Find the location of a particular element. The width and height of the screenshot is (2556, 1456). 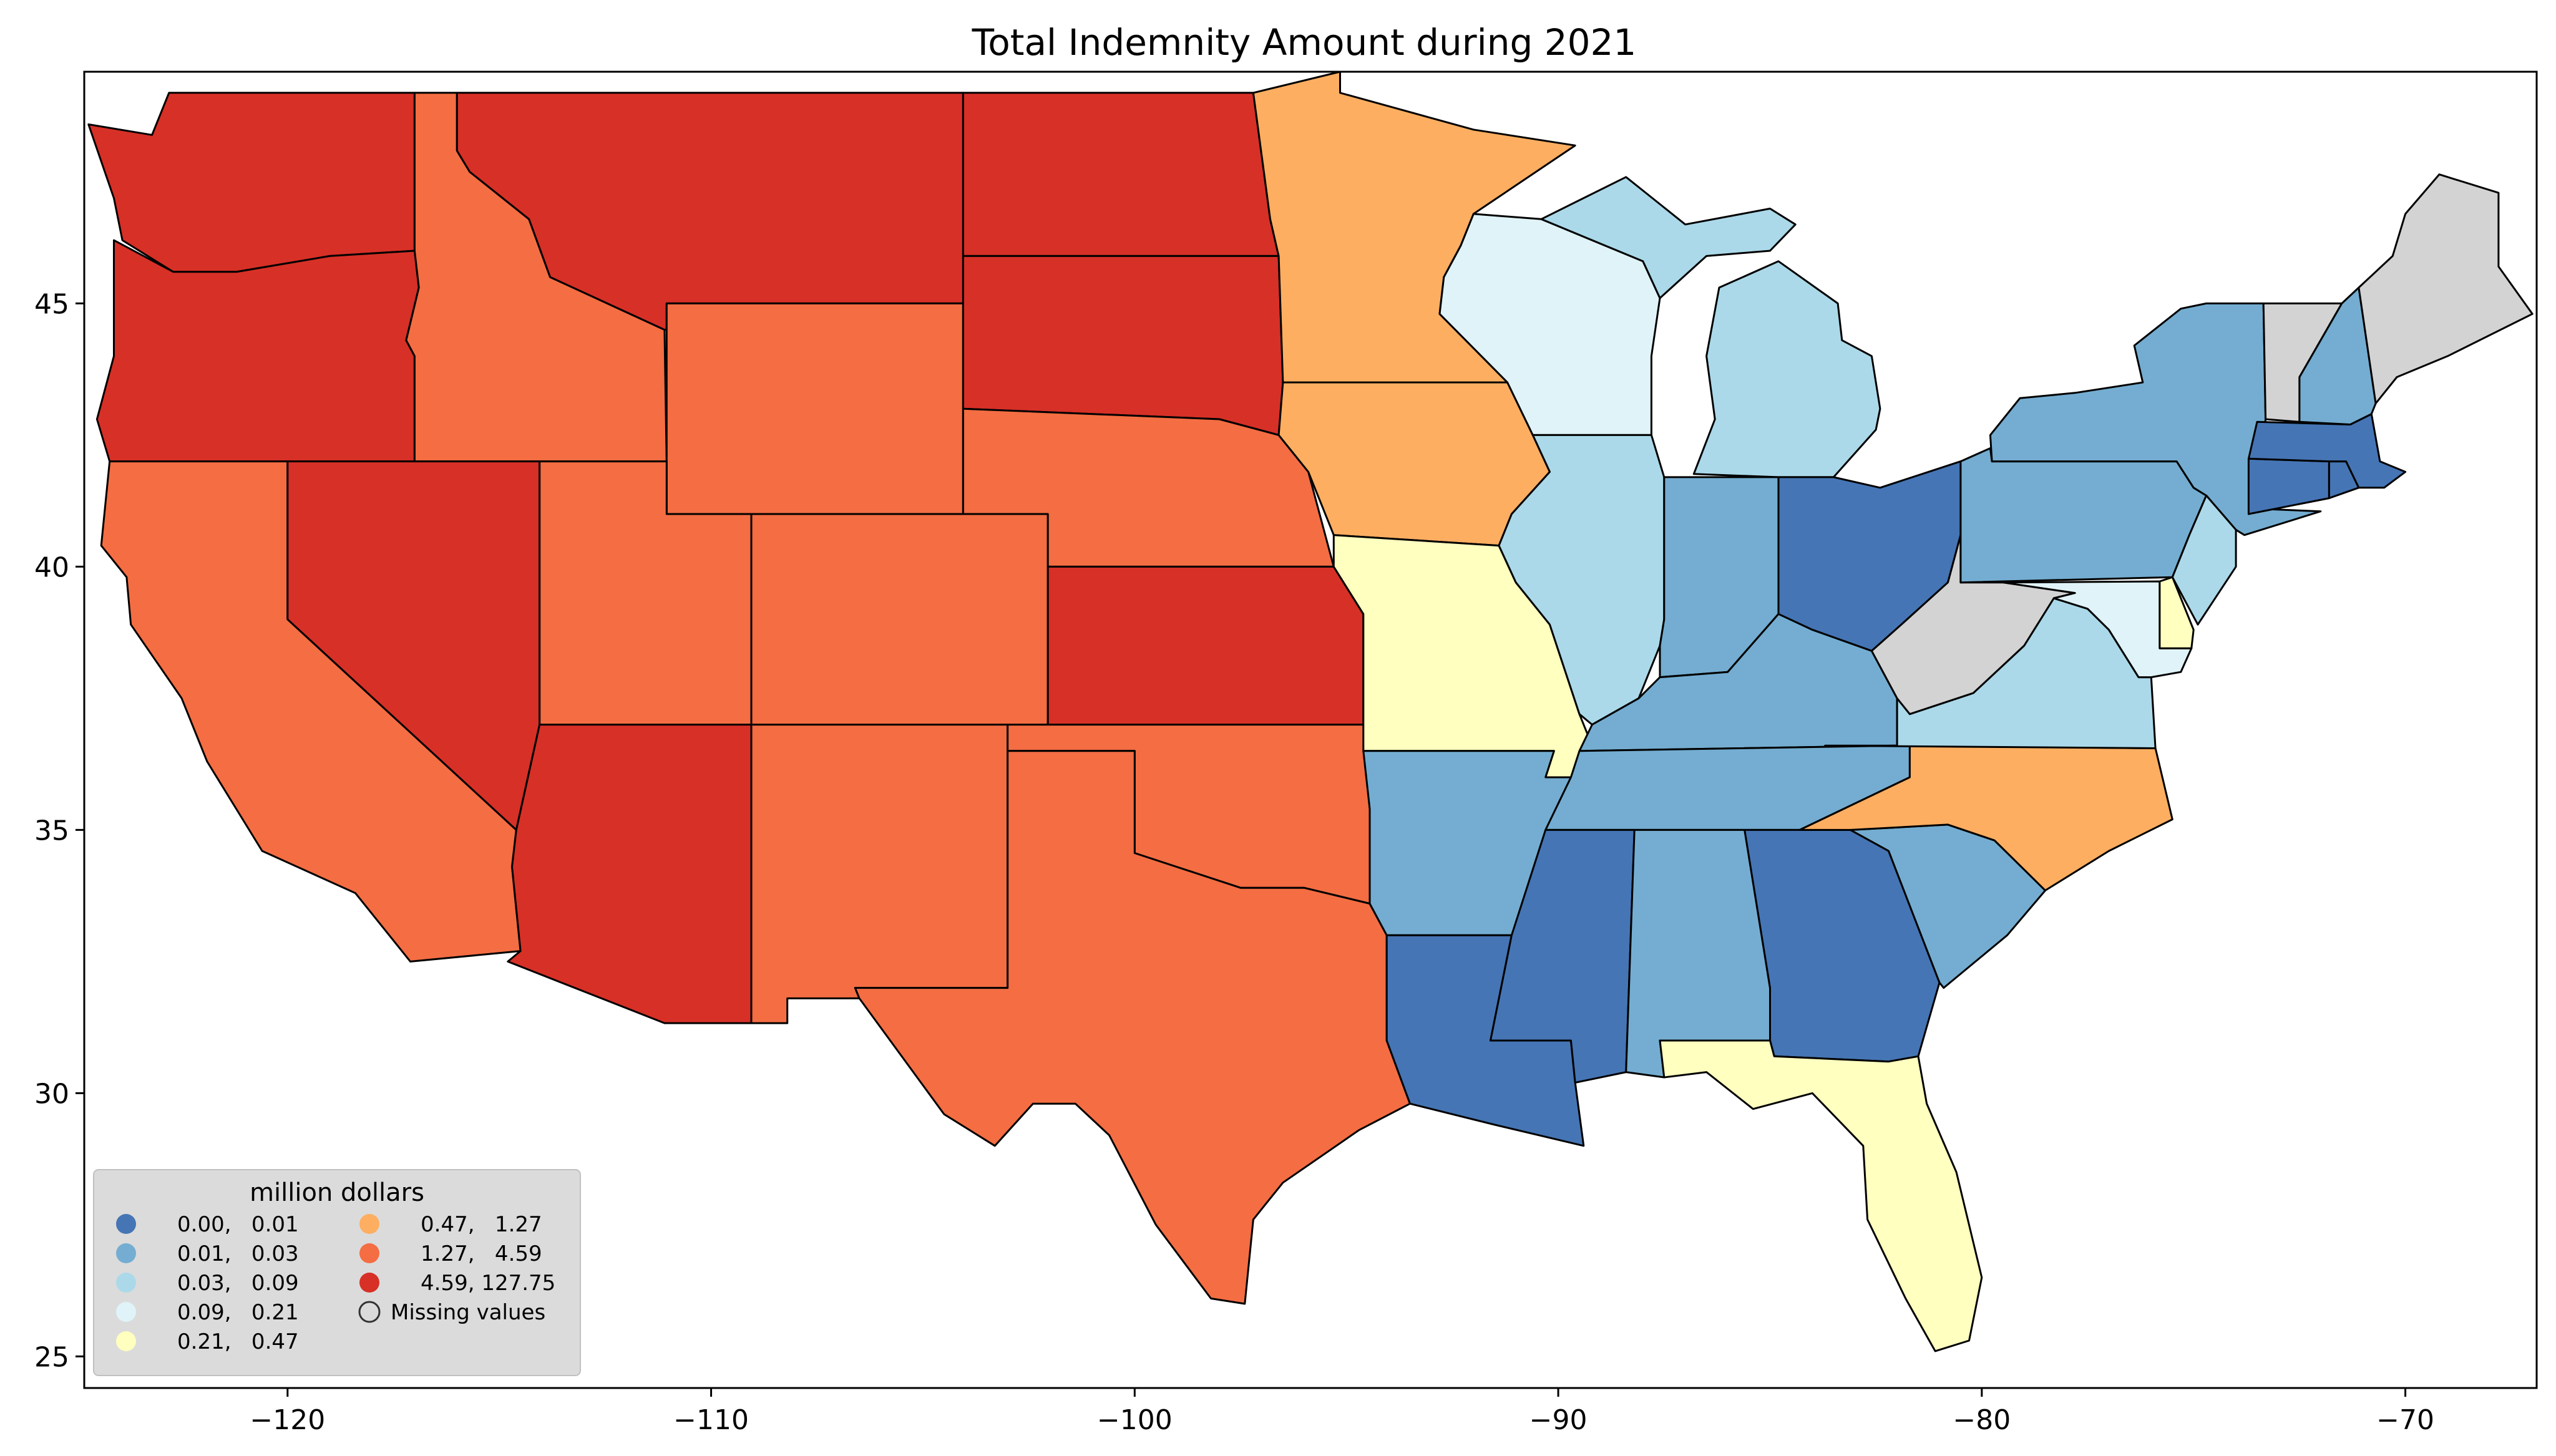

x-tick-label: −120 is located at coordinates (287, 1420).